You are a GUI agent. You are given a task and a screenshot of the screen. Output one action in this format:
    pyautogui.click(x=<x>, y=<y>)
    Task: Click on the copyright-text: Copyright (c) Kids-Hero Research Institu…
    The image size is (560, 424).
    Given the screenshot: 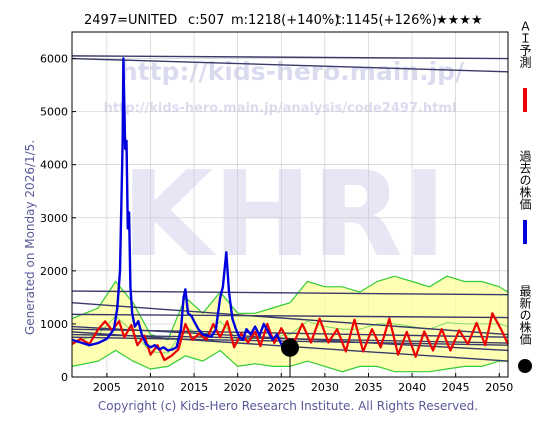 What is the action you would take?
    pyautogui.click(x=288, y=406)
    